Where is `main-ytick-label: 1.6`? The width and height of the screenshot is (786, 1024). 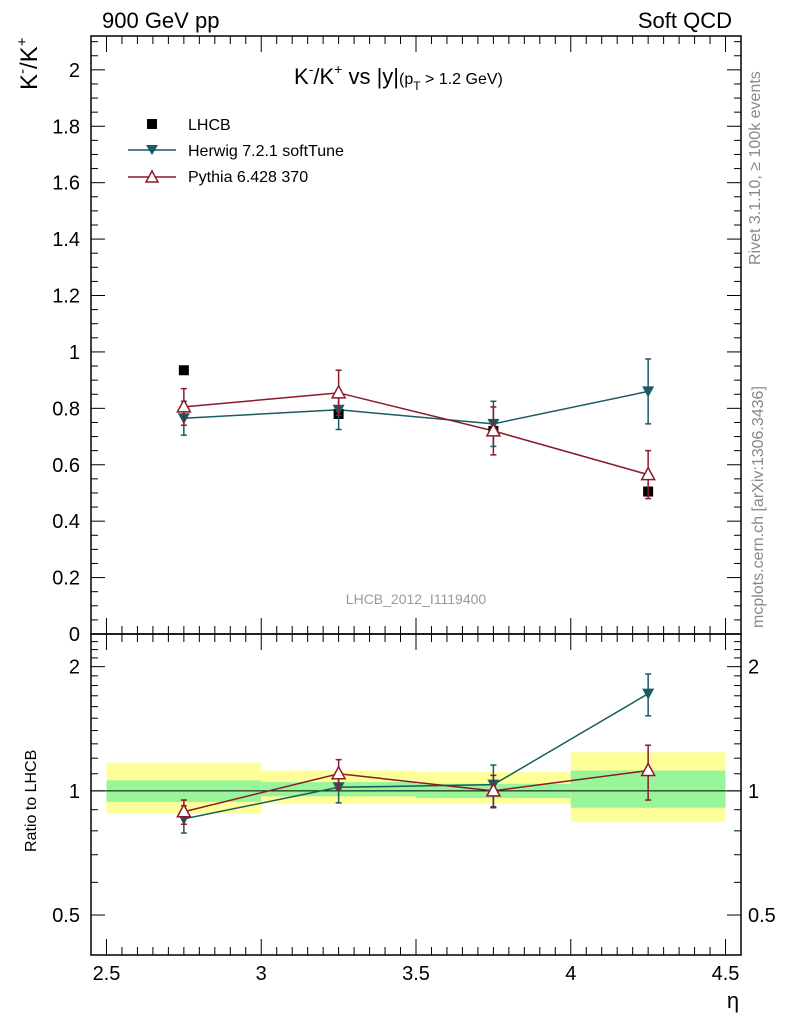
main-ytick-label: 1.6 is located at coordinates (66, 184).